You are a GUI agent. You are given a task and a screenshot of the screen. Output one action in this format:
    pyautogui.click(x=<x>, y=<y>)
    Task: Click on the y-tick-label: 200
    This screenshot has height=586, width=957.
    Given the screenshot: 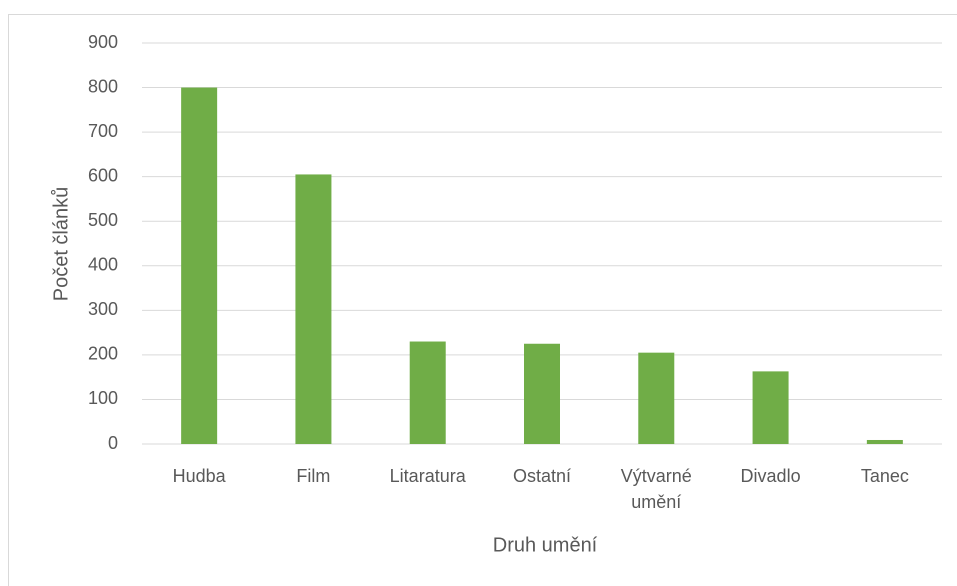 What is the action you would take?
    pyautogui.click(x=103, y=354)
    